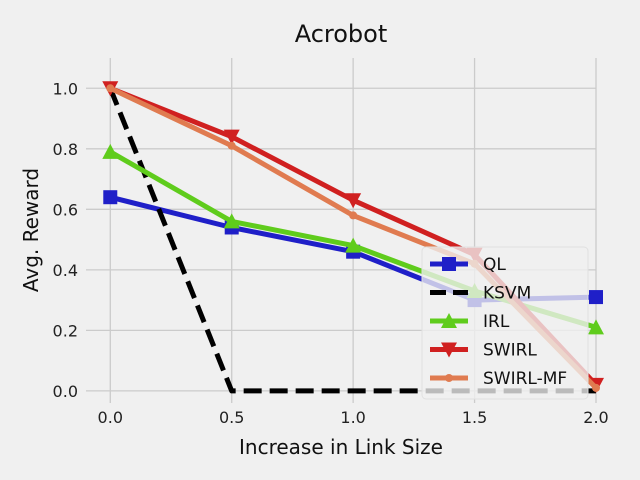 The width and height of the screenshot is (640, 480). Describe the element at coordinates (65, 209) in the screenshot. I see `y-tick-label: 0.6` at that location.